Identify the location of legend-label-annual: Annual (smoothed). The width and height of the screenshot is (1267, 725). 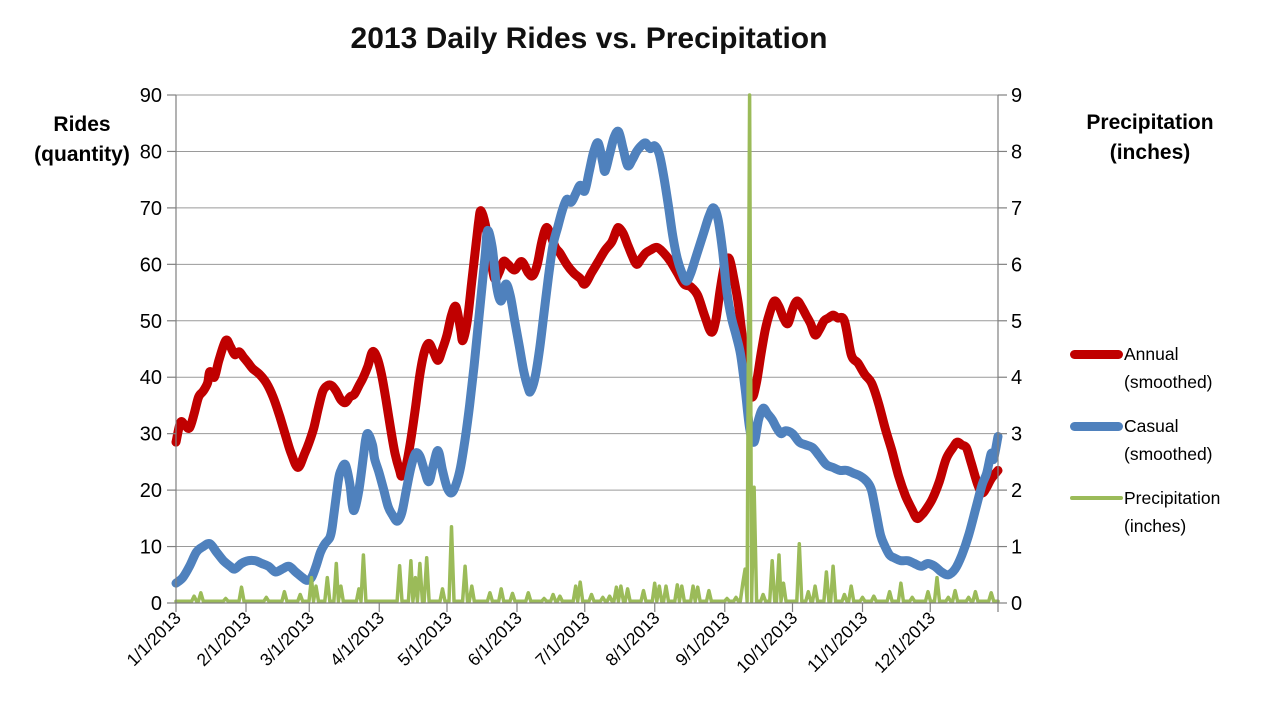
(1168, 368).